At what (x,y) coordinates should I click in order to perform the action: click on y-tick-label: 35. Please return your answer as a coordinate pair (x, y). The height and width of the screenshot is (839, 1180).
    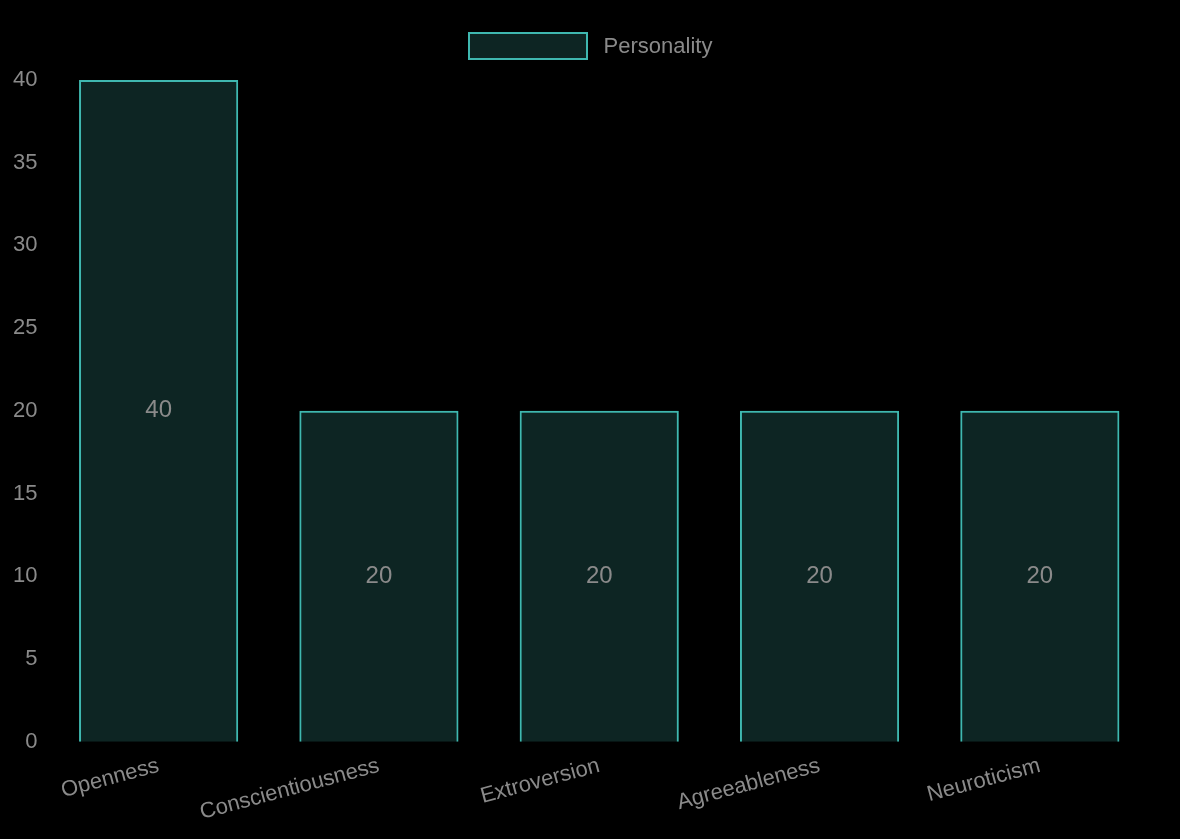
    Looking at the image, I should click on (25, 161).